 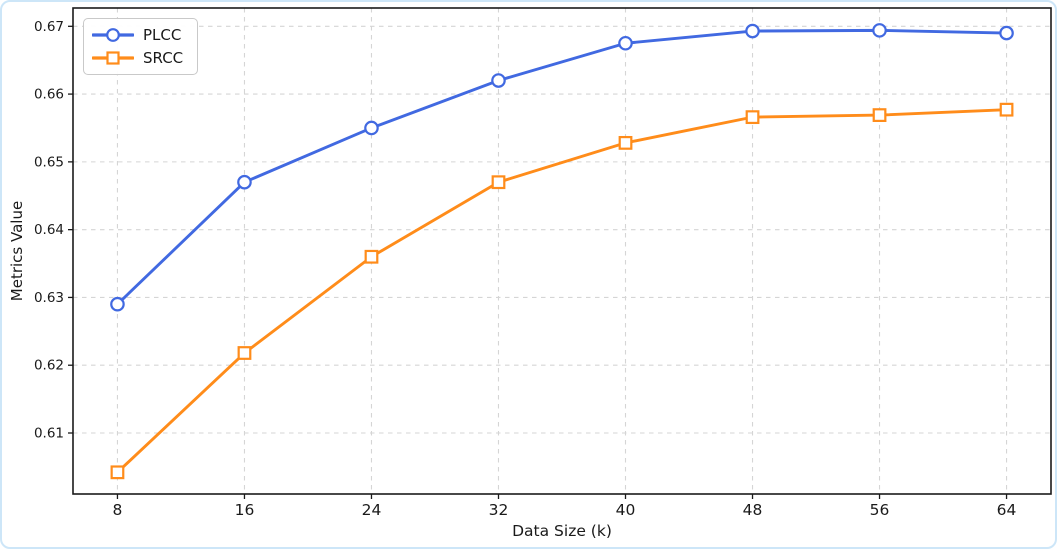 What do you see at coordinates (49, 366) in the screenshot?
I see `y-tick-label: 0.62` at bounding box center [49, 366].